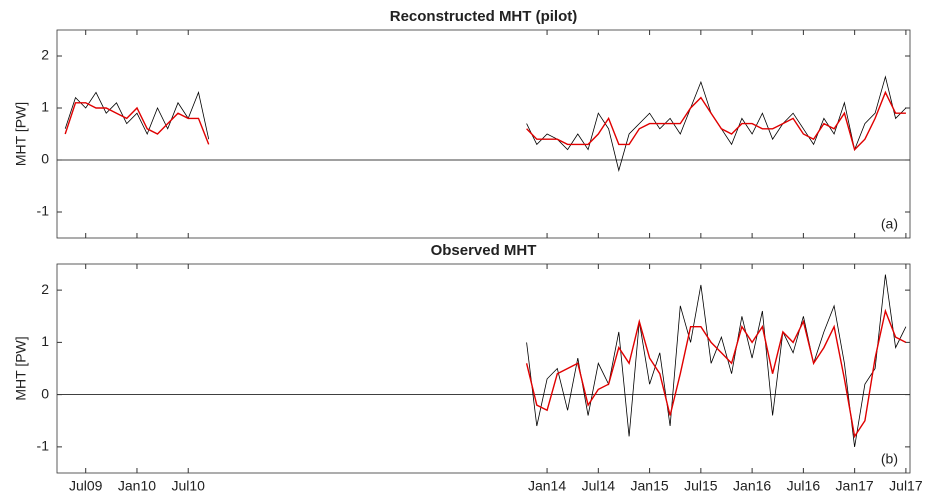 The width and height of the screenshot is (929, 497). What do you see at coordinates (484, 250) in the screenshot?
I see `panel-title: Observed MHT` at bounding box center [484, 250].